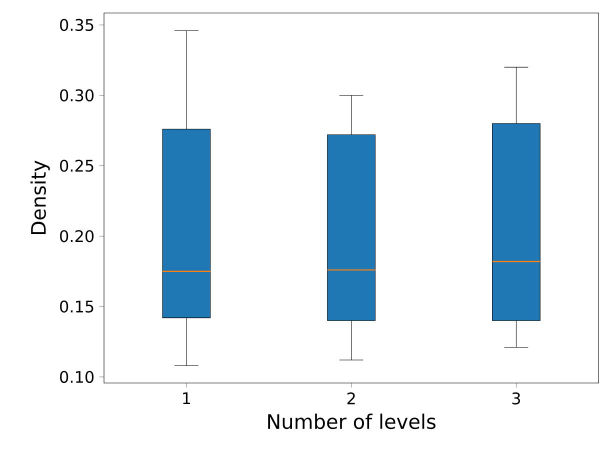 This screenshot has height=456, width=612. Describe the element at coordinates (77, 376) in the screenshot. I see `y-tick-label: 0.10` at that location.